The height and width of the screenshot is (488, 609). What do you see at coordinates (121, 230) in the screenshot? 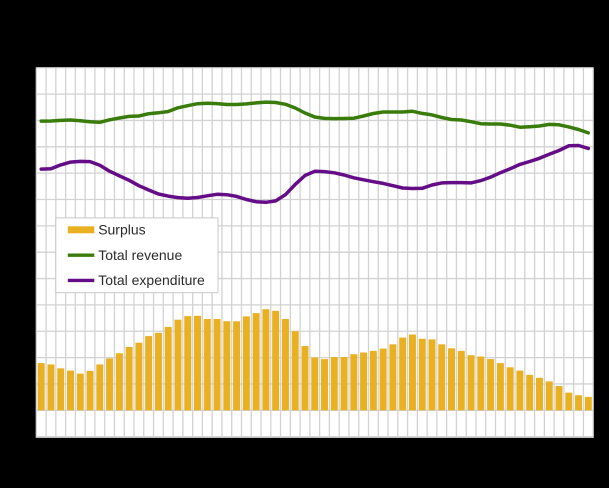
I see `svg-text: Surplus` at bounding box center [121, 230].